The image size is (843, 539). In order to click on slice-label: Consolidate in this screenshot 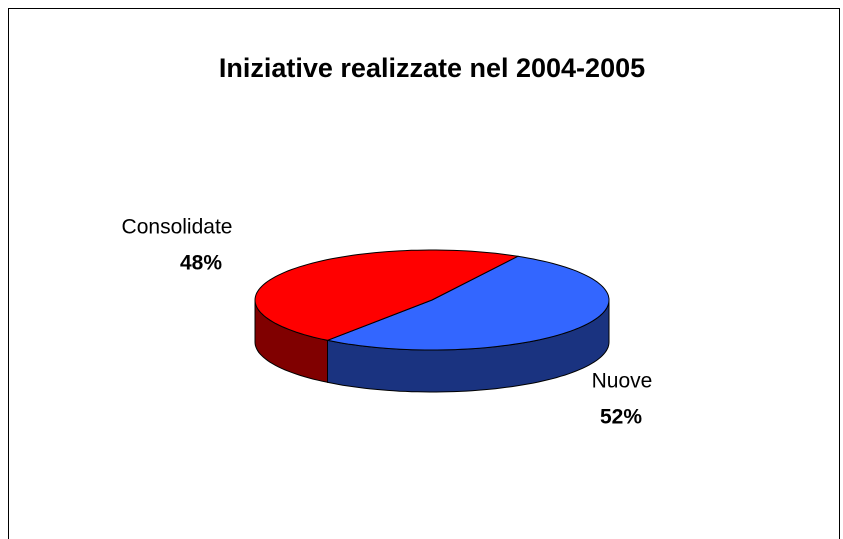, I will do `click(177, 227)`.